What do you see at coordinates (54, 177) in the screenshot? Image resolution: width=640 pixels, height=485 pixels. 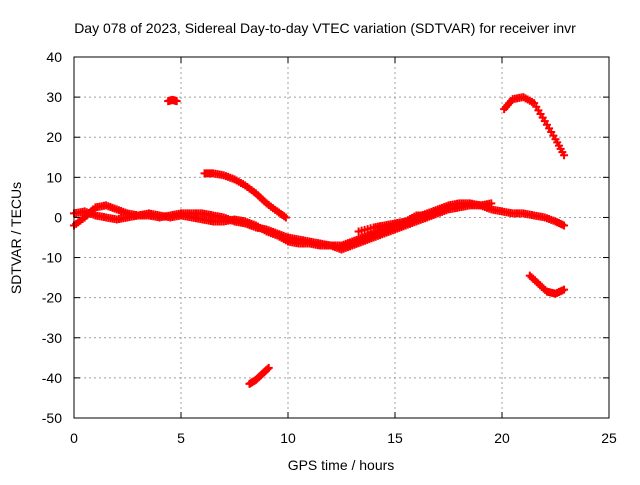 I see `y-tick-label: 10` at bounding box center [54, 177].